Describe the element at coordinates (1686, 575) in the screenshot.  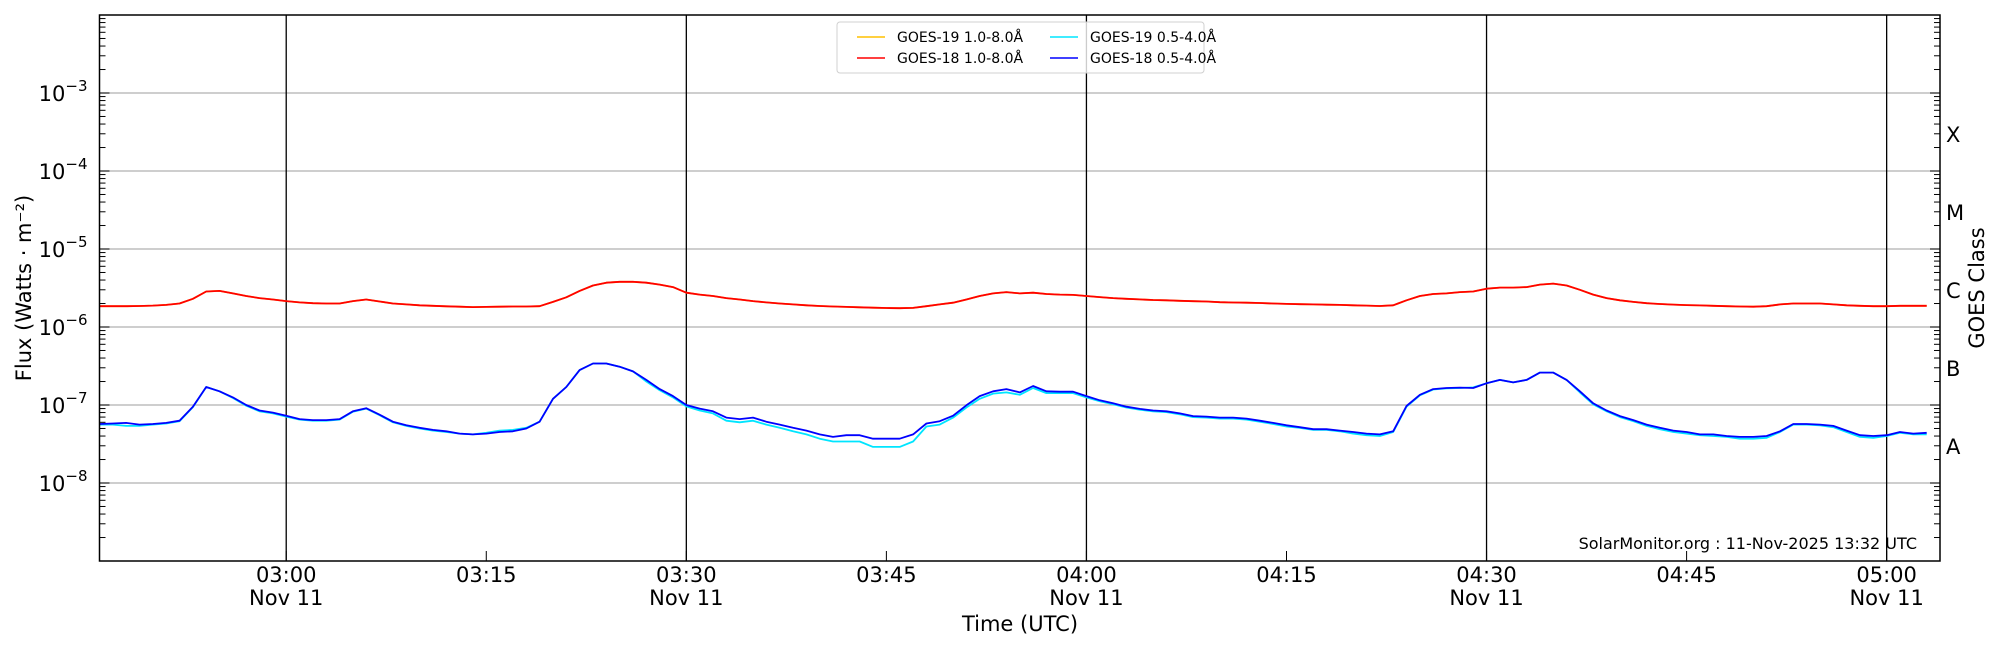
I see `x-tick-label: 04:45` at that location.